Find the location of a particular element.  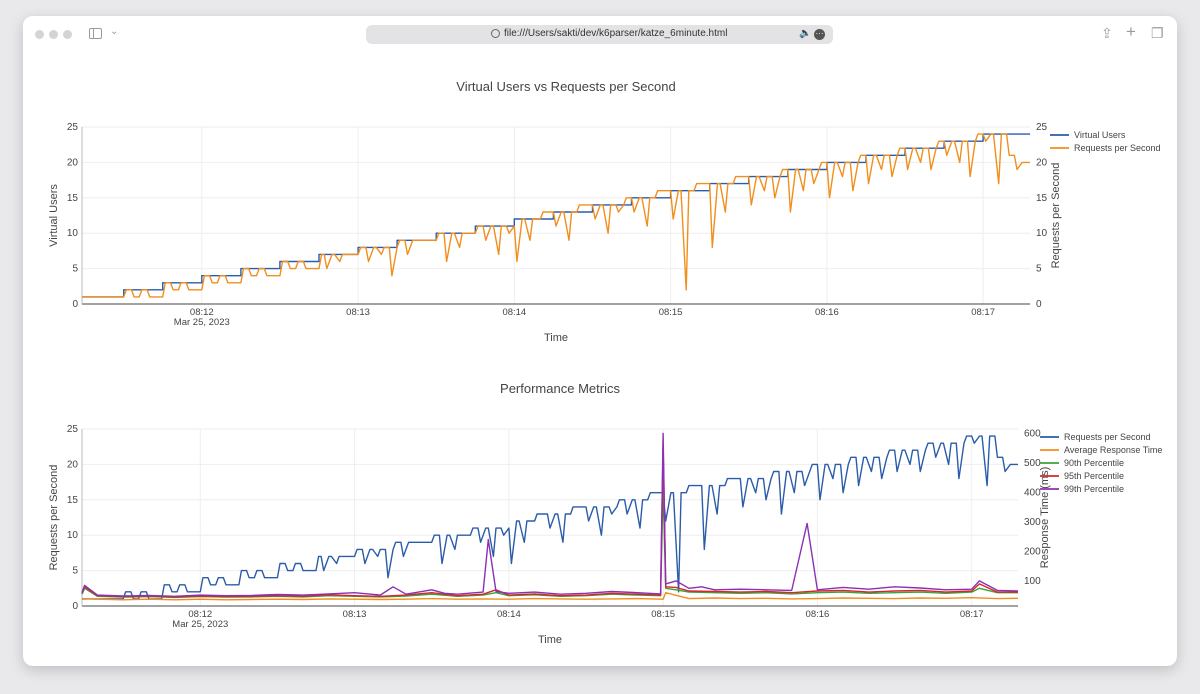

tabs-icon: ❐ is located at coordinates (1157, 33).